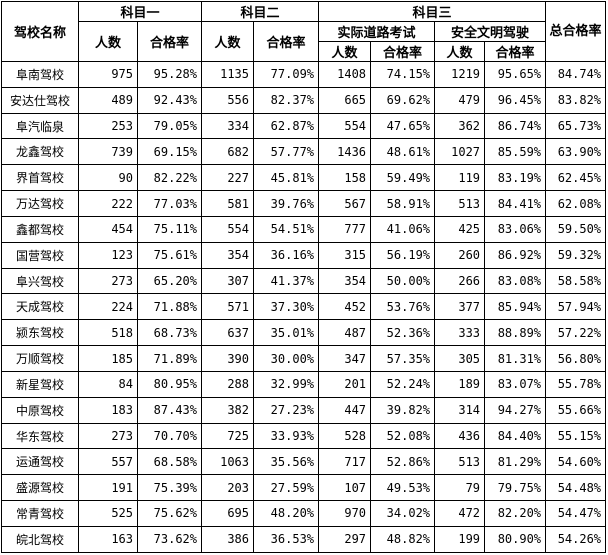  Describe the element at coordinates (403, 74) in the screenshot. I see `road-test-rate-cell: 74.15%` at that location.